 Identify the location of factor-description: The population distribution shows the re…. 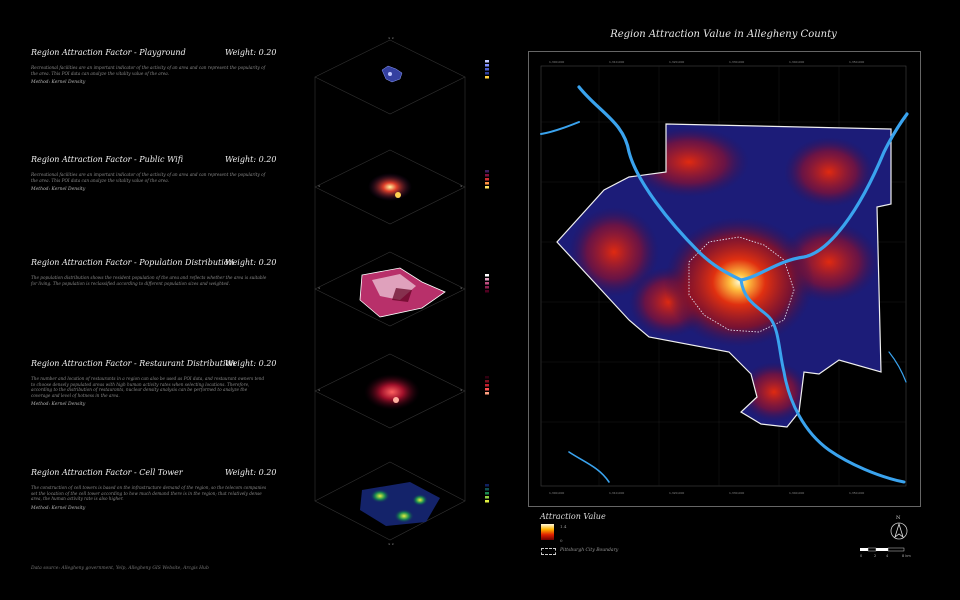
(149, 280).